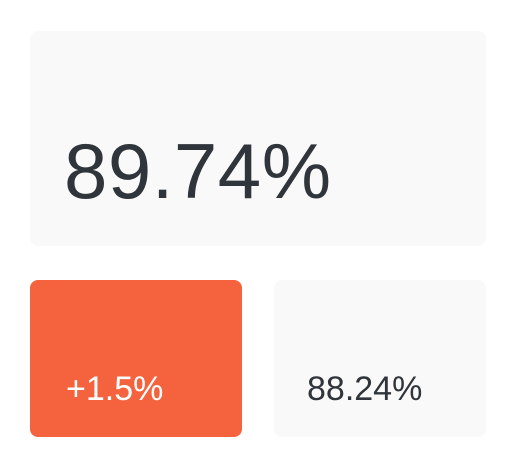 The image size is (517, 469). Describe the element at coordinates (198, 171) in the screenshot. I see `current-value: 89.74%` at that location.